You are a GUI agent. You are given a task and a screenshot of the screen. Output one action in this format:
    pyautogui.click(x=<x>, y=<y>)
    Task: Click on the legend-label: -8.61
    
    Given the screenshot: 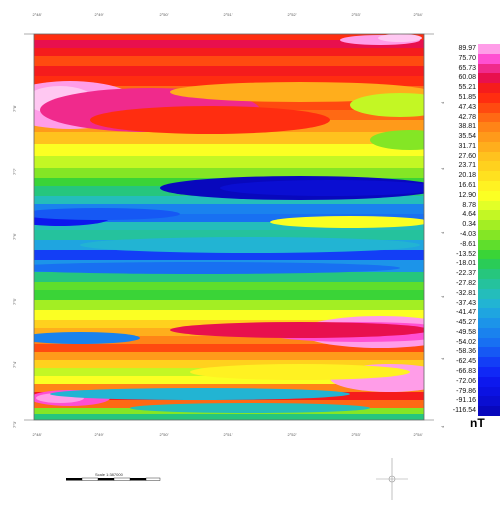 What is the action you would take?
    pyautogui.click(x=468, y=244)
    